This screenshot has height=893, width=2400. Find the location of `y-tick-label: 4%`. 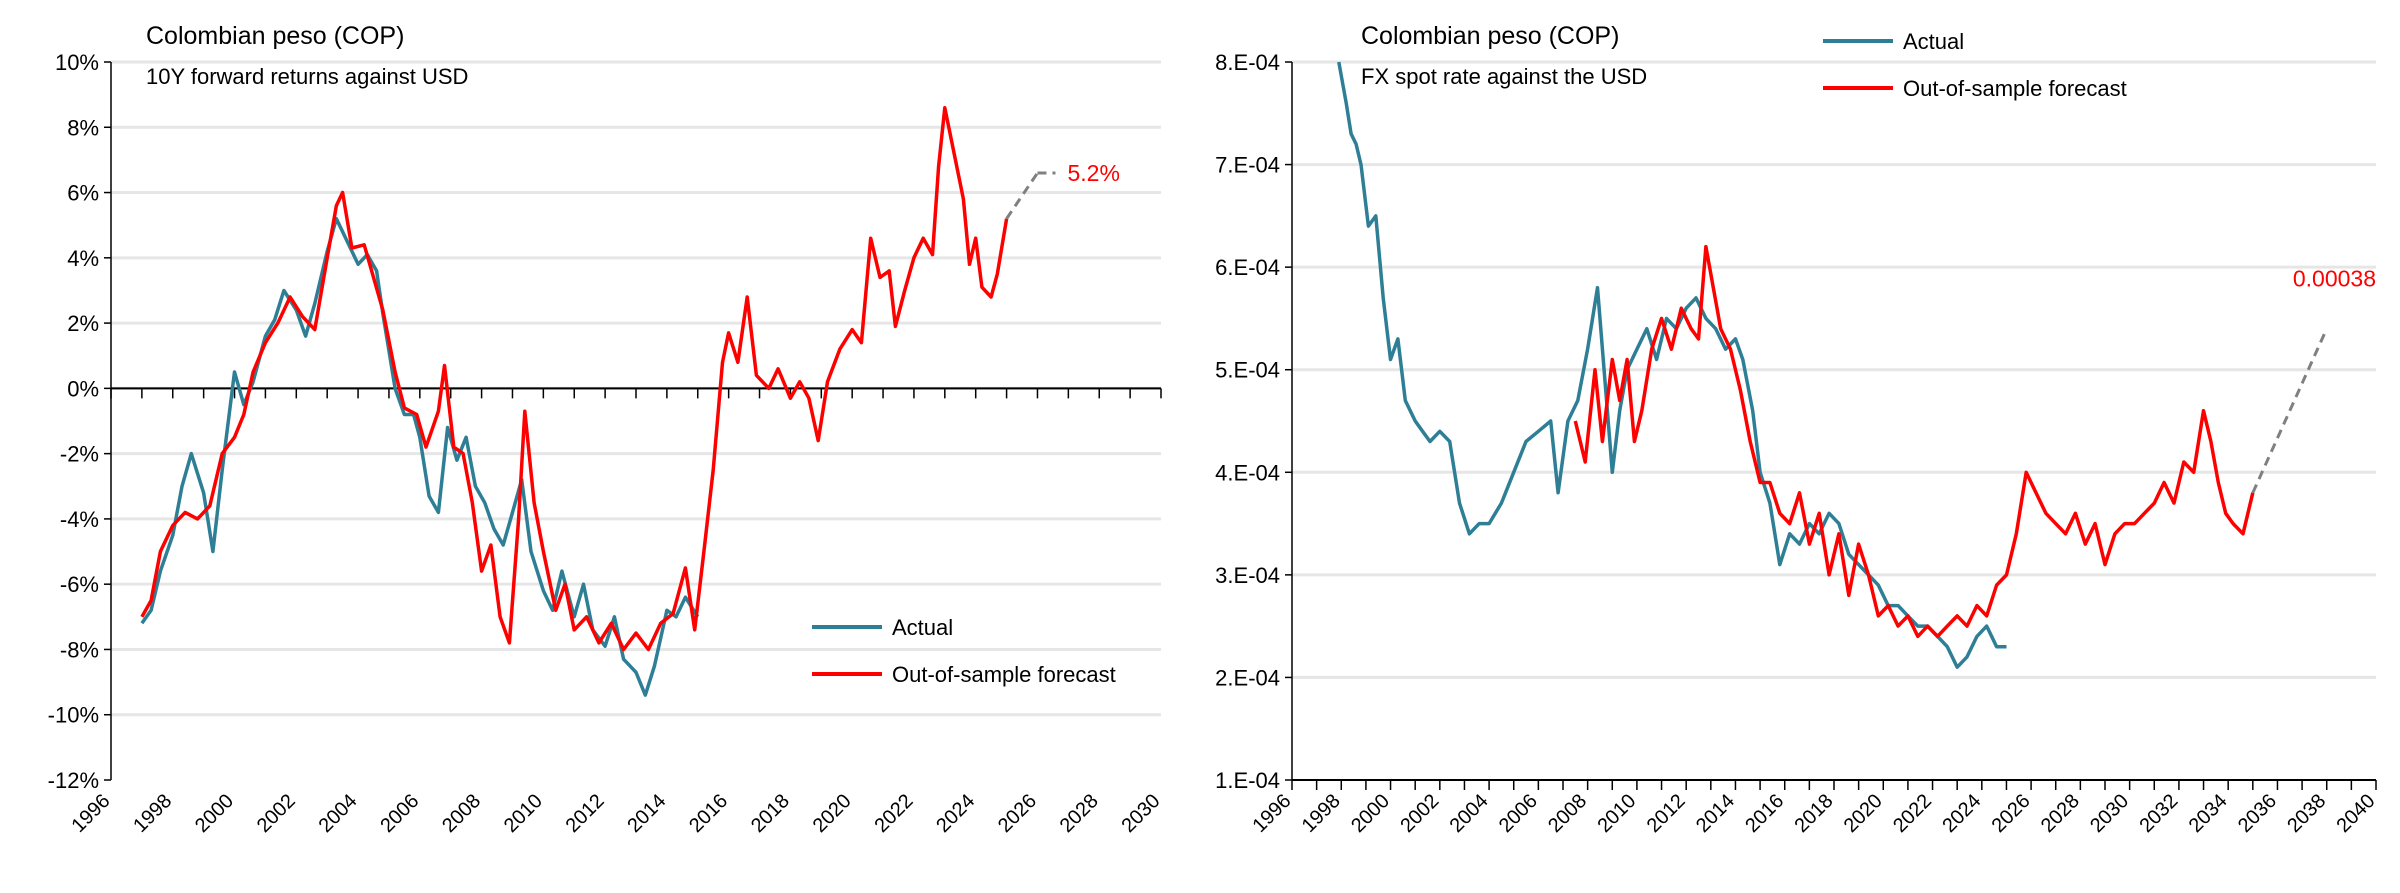

y-tick-label: 4% is located at coordinates (83, 258).